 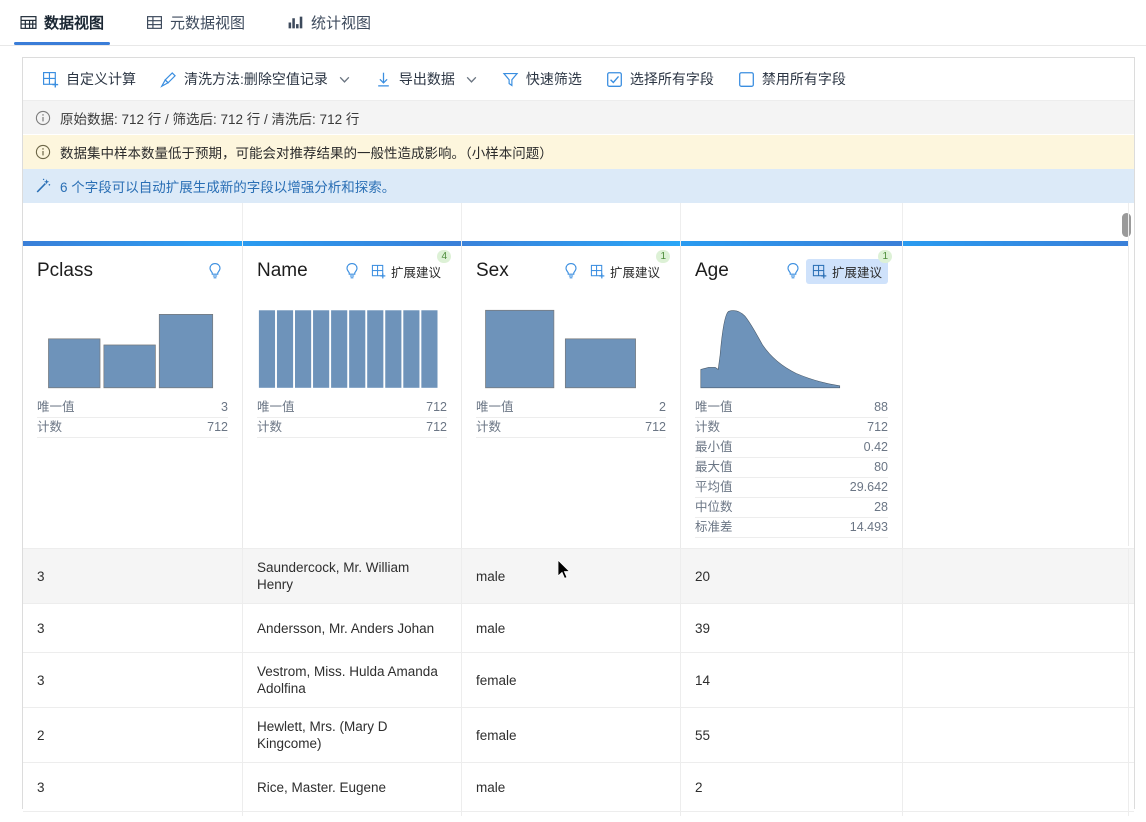 What do you see at coordinates (352, 735) in the screenshot?
I see `cell-name: Hewlett, Mrs. (Mary D Kingcome)` at bounding box center [352, 735].